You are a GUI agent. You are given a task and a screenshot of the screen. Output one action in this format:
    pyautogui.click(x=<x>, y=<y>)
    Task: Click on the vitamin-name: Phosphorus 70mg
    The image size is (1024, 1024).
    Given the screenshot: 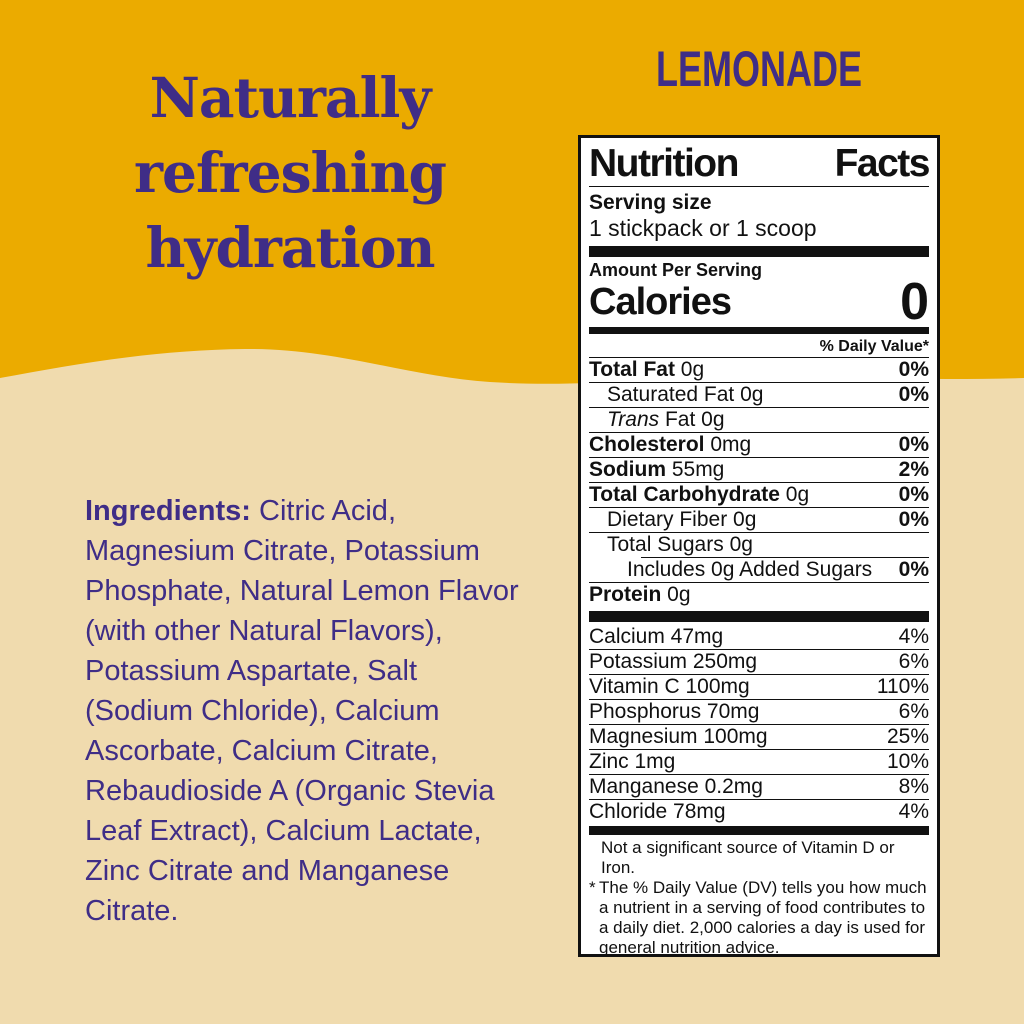 What is the action you would take?
    pyautogui.click(x=674, y=711)
    